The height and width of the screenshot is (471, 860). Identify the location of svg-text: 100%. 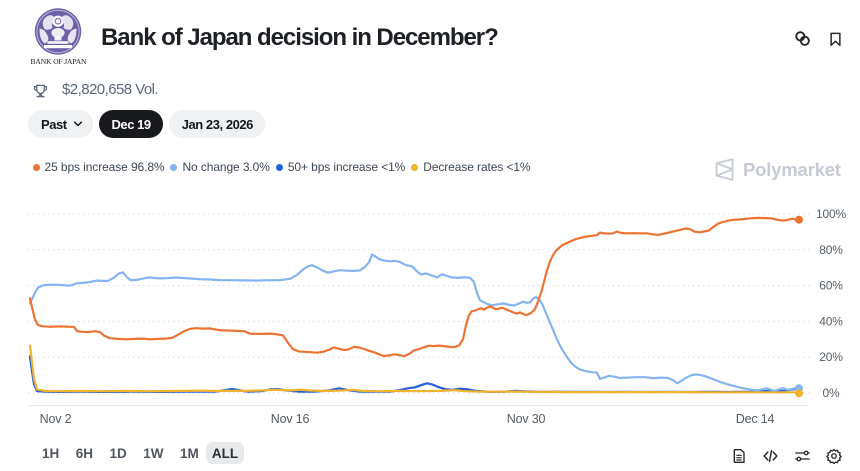
(831, 214).